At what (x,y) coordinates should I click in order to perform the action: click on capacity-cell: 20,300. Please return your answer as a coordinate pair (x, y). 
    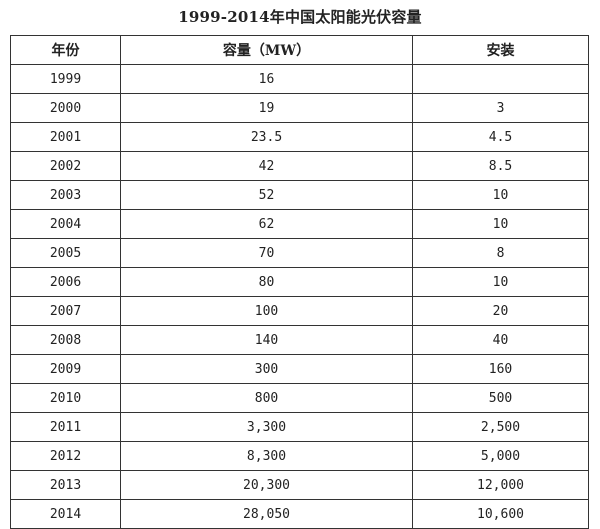
    Looking at the image, I should click on (266, 485).